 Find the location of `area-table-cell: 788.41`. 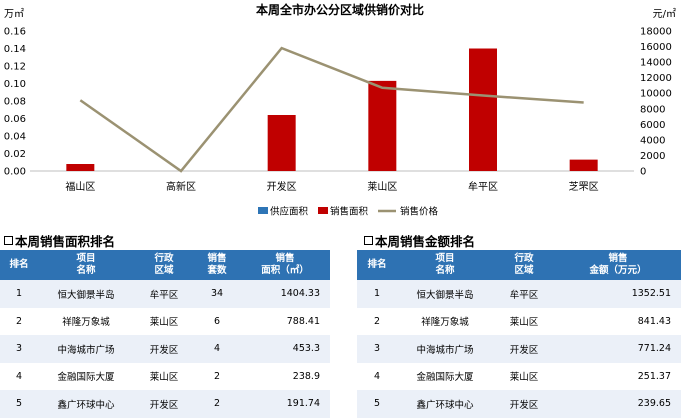

area-table-cell: 788.41 is located at coordinates (285, 321).